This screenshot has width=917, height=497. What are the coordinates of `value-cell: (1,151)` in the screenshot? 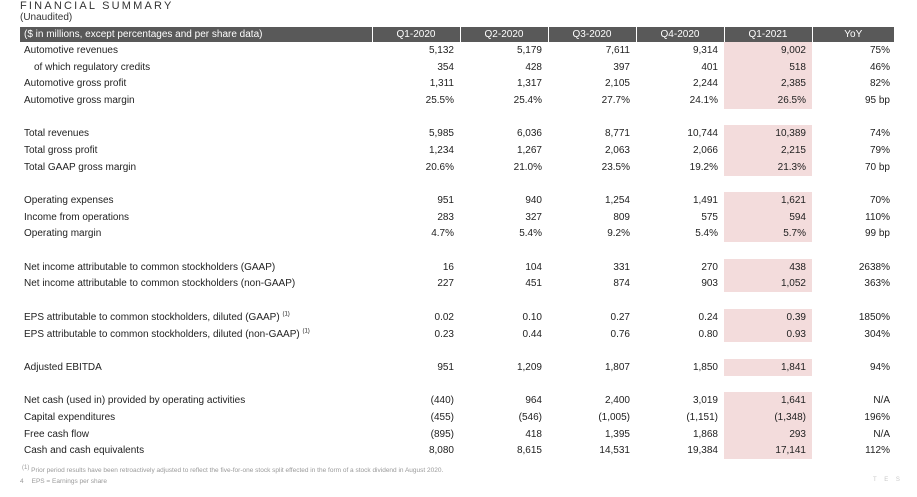 It's located at (702, 417).